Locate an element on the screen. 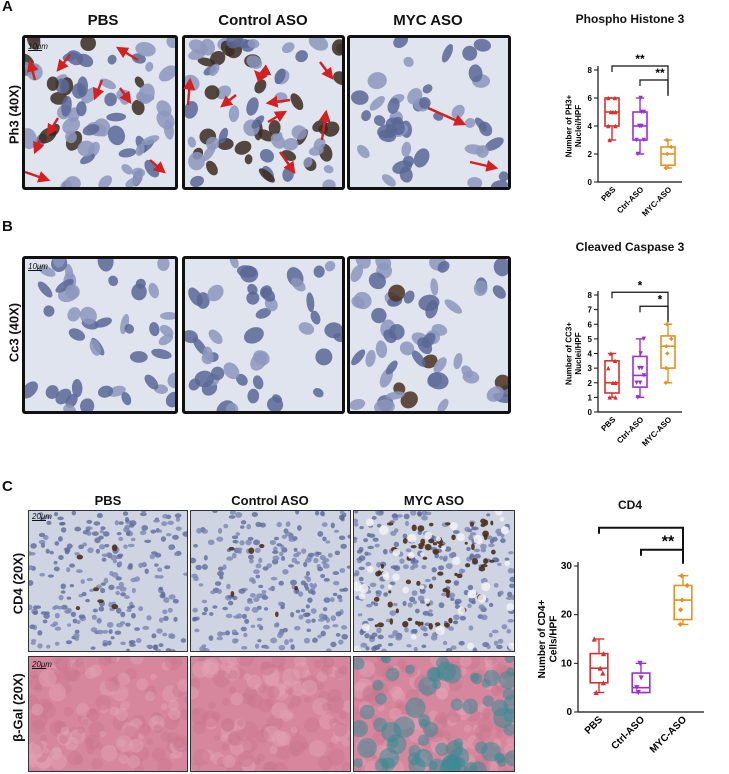  scale-bar-a: 10μm is located at coordinates (38, 46).